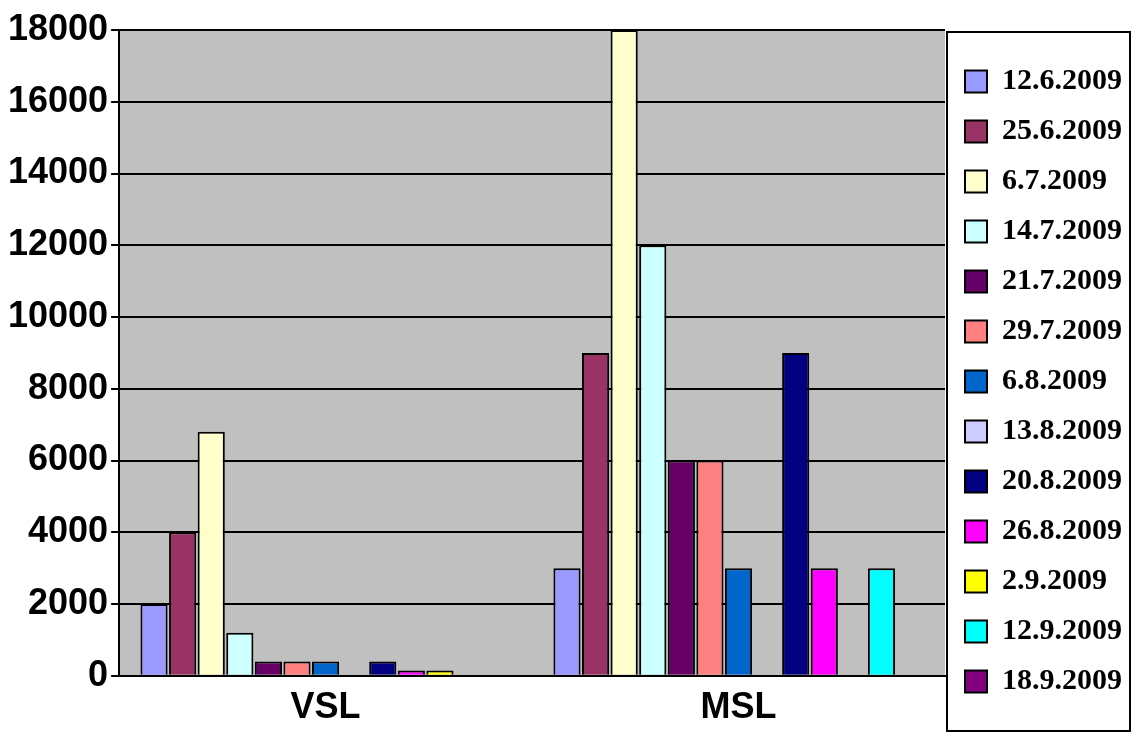  What do you see at coordinates (58, 243) in the screenshot?
I see `y-tick-label: 12000` at bounding box center [58, 243].